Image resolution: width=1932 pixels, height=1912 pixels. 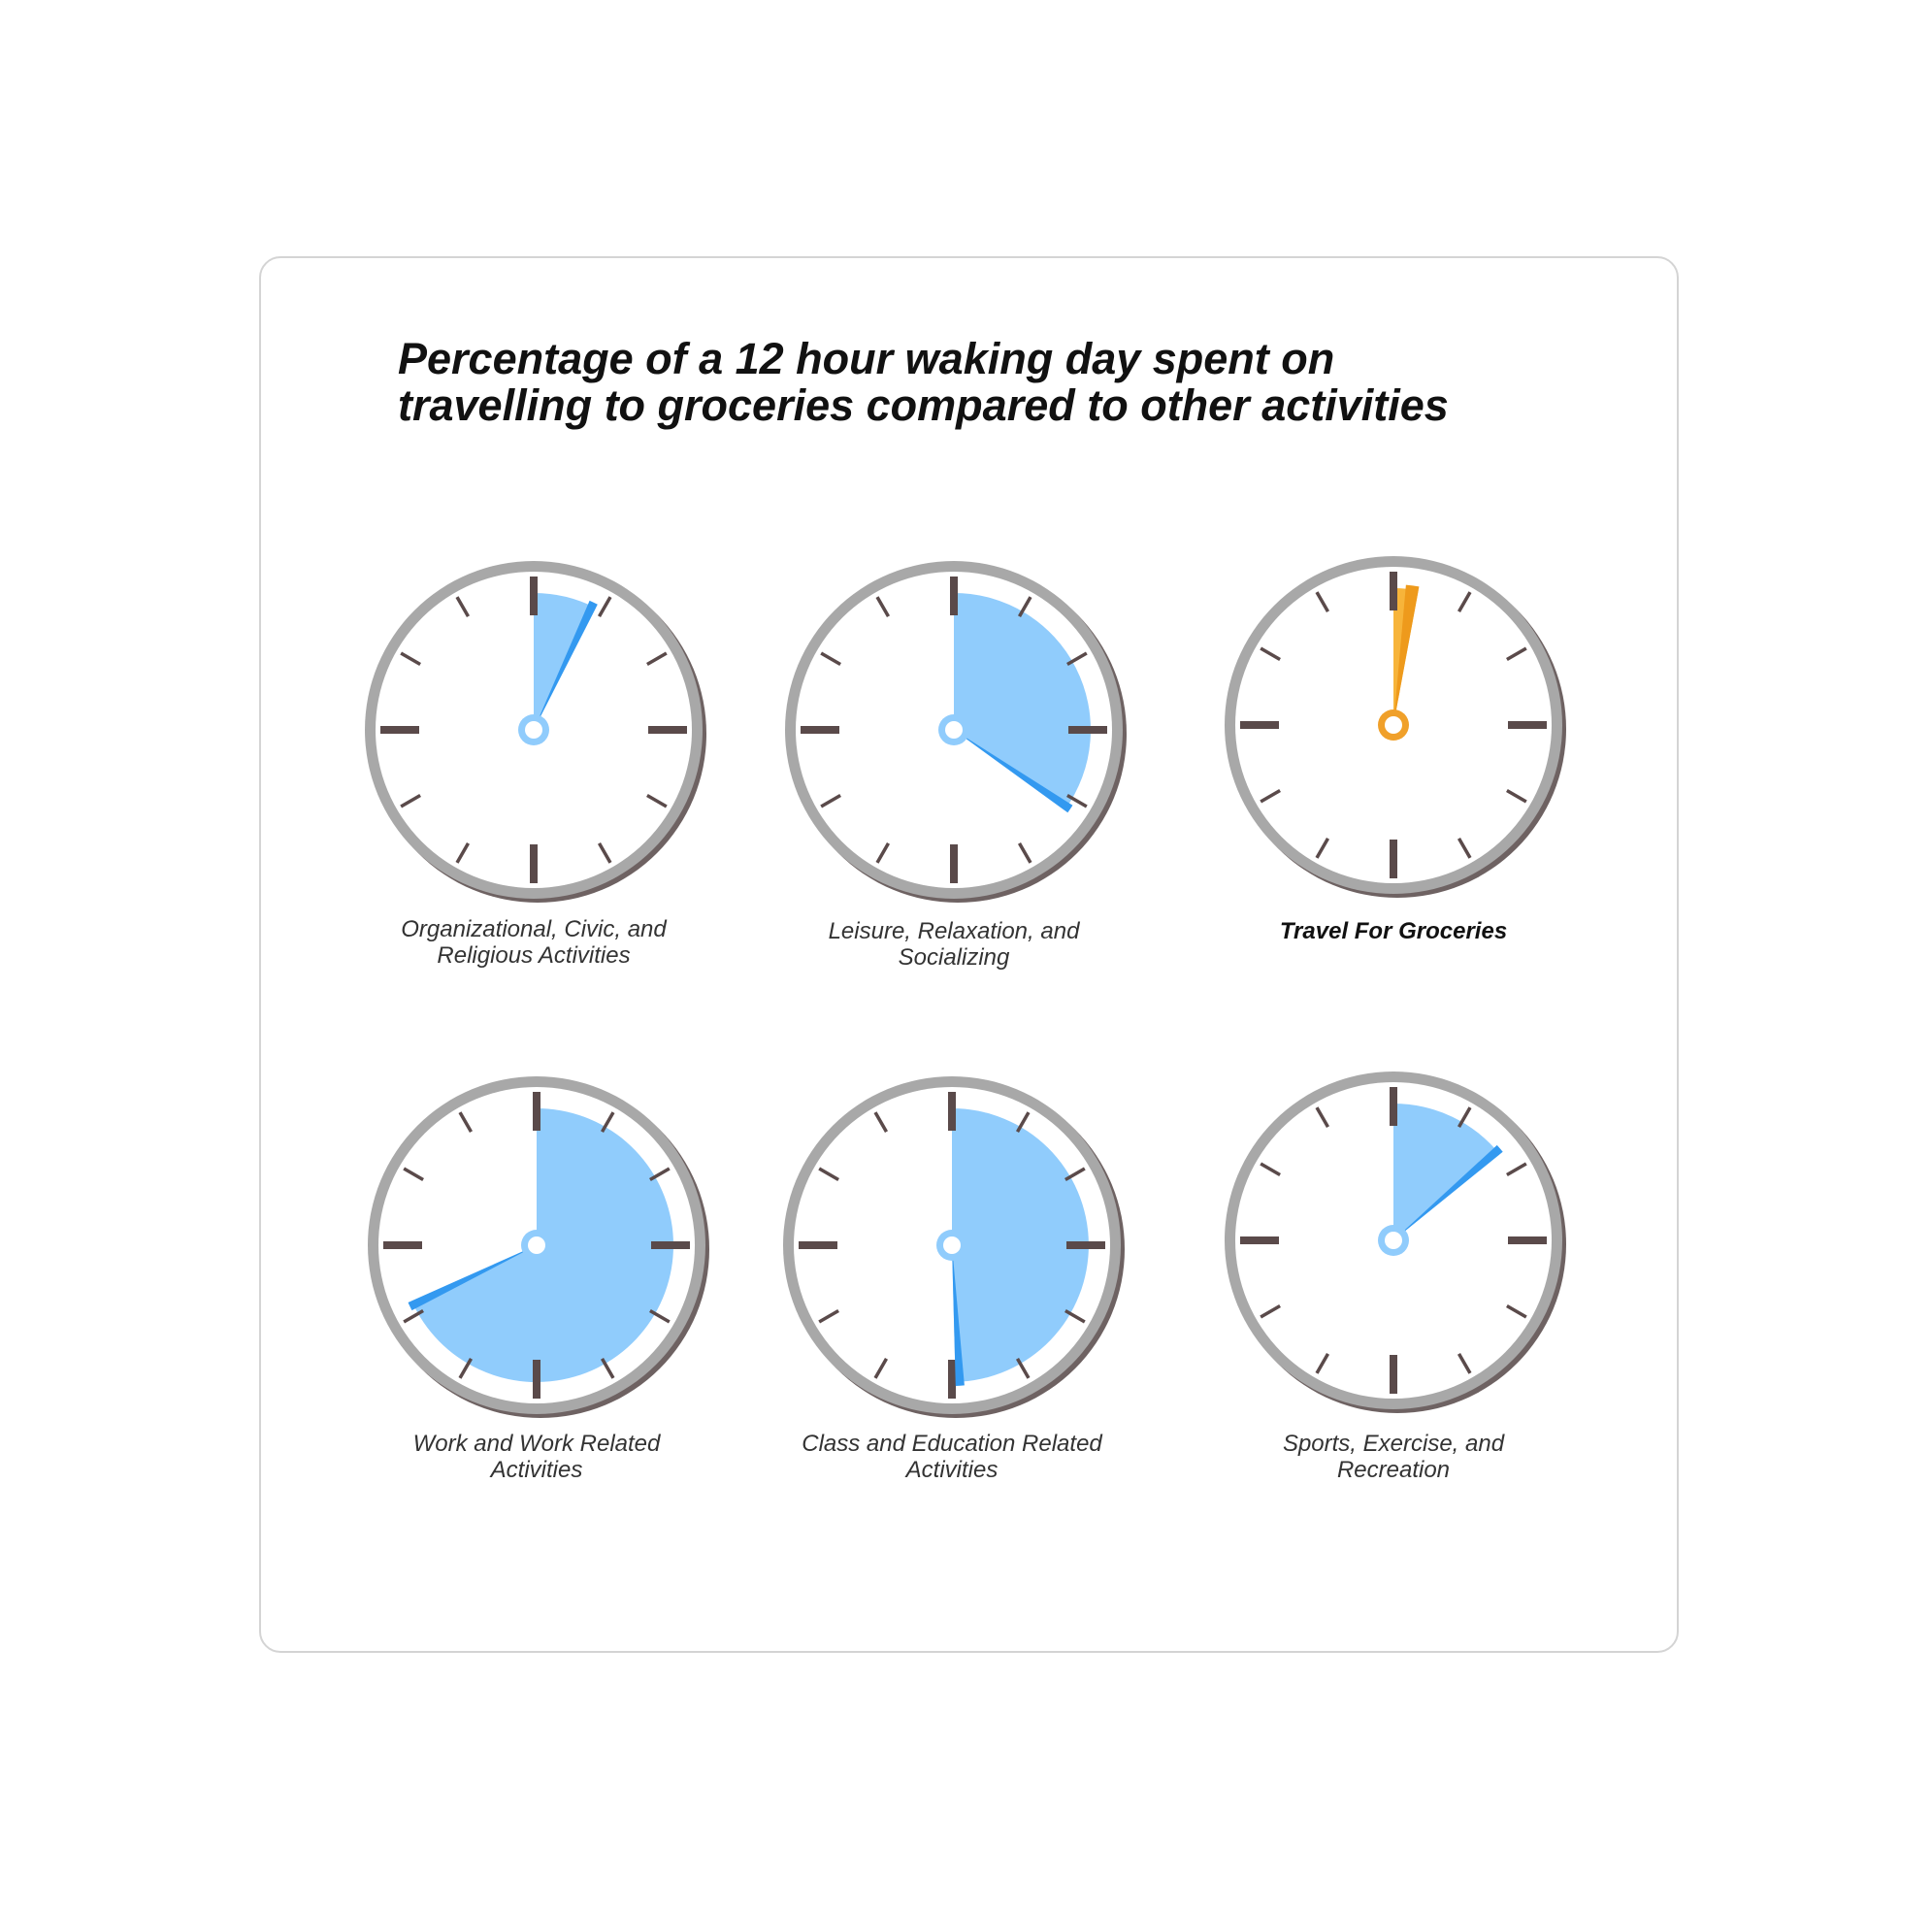 What do you see at coordinates (533, 955) in the screenshot?
I see `clock-label-line: Religious Activities` at bounding box center [533, 955].